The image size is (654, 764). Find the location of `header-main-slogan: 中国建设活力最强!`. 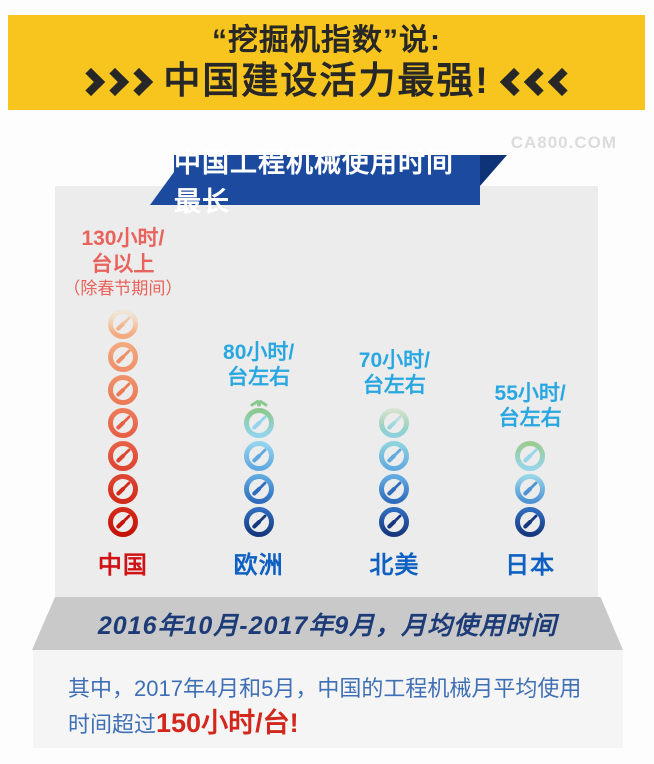

header-main-slogan: 中国建设活力最强! is located at coordinates (326, 81).